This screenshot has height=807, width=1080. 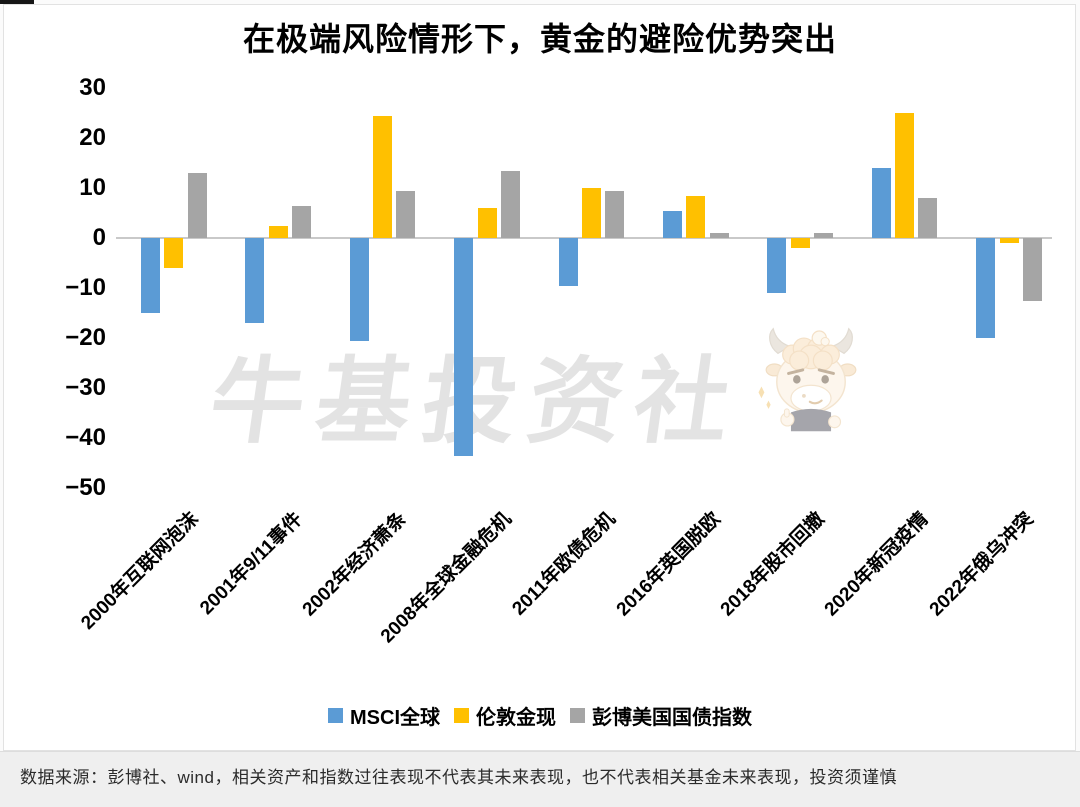 I want to click on legend-item: 彭博美国国债指数, so click(x=661, y=715).